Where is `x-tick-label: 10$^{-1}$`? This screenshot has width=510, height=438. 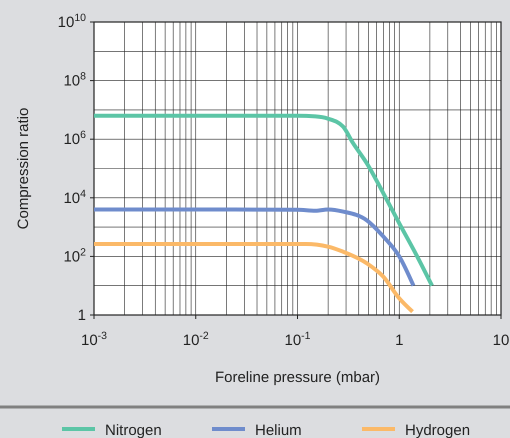 x-tick-label: 10$^{-1}$ is located at coordinates (297, 339).